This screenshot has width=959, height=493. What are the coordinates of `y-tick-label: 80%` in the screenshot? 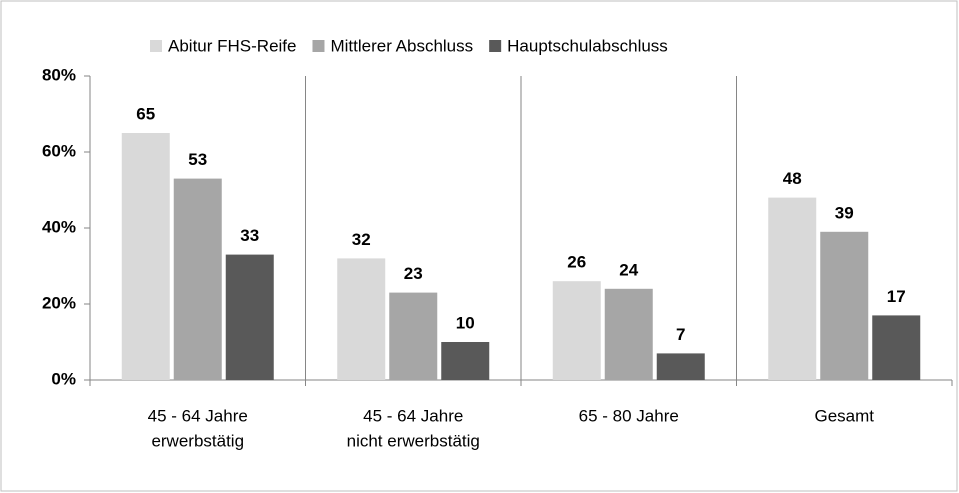 It's located at (59, 74).